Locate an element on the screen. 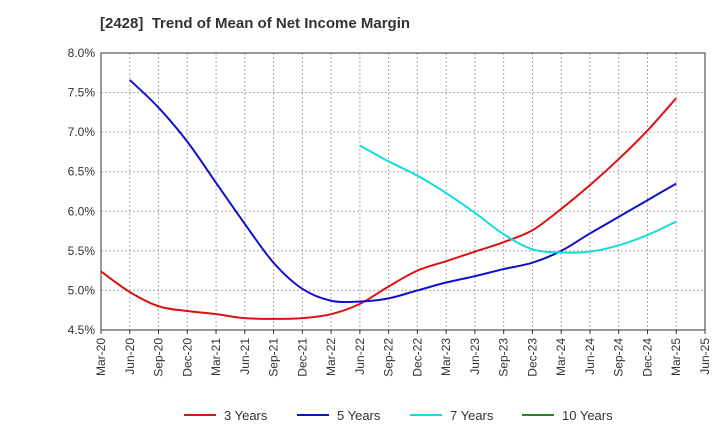 The height and width of the screenshot is (440, 720). legend-item: 3 Years is located at coordinates (225, 415).